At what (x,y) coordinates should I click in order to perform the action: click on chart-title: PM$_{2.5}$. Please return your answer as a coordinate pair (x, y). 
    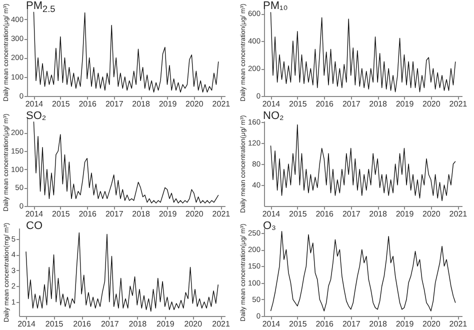
    Looking at the image, I should click on (41, 8).